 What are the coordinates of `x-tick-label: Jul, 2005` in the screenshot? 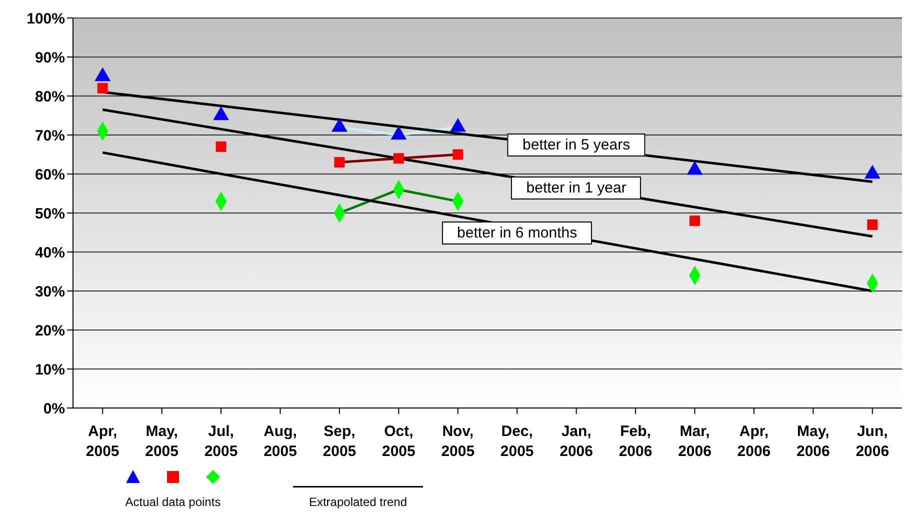 It's located at (221, 441).